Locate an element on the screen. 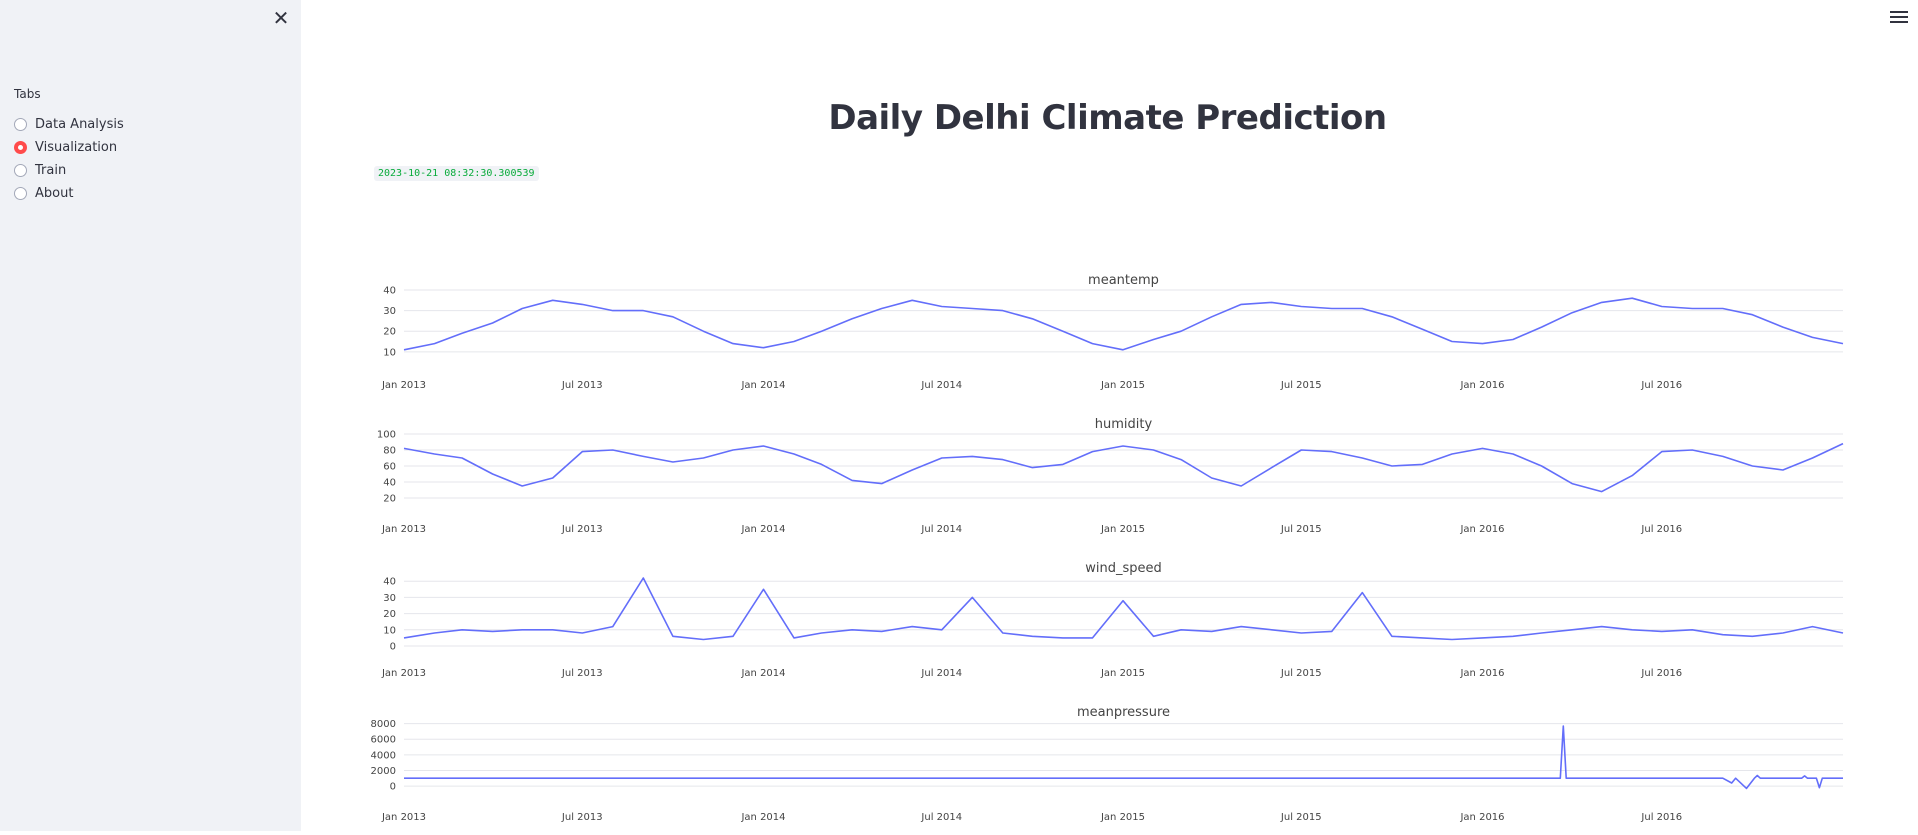 Image resolution: width=1918 pixels, height=835 pixels. tabs-radio-group: Data Analysis Visualization Train About is located at coordinates (69, 159).